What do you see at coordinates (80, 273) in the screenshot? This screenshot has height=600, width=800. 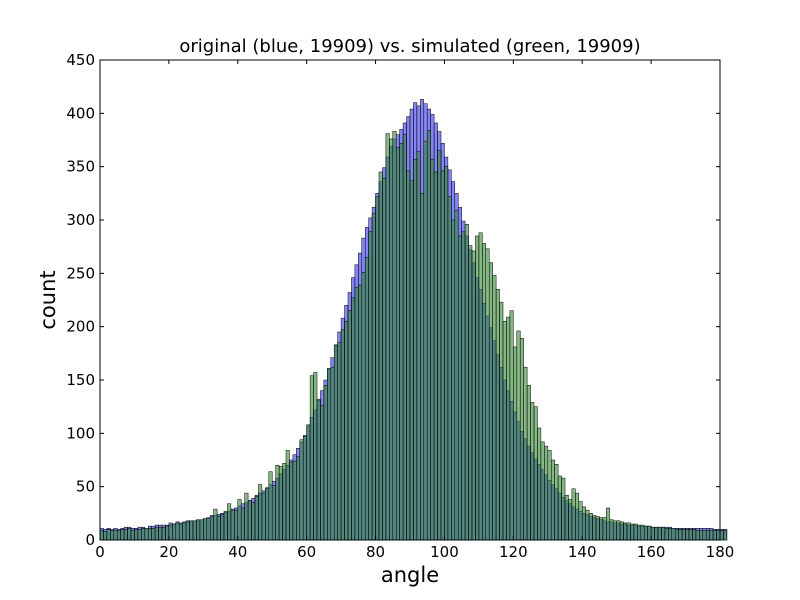 I see `y-tick-label: 250` at bounding box center [80, 273].